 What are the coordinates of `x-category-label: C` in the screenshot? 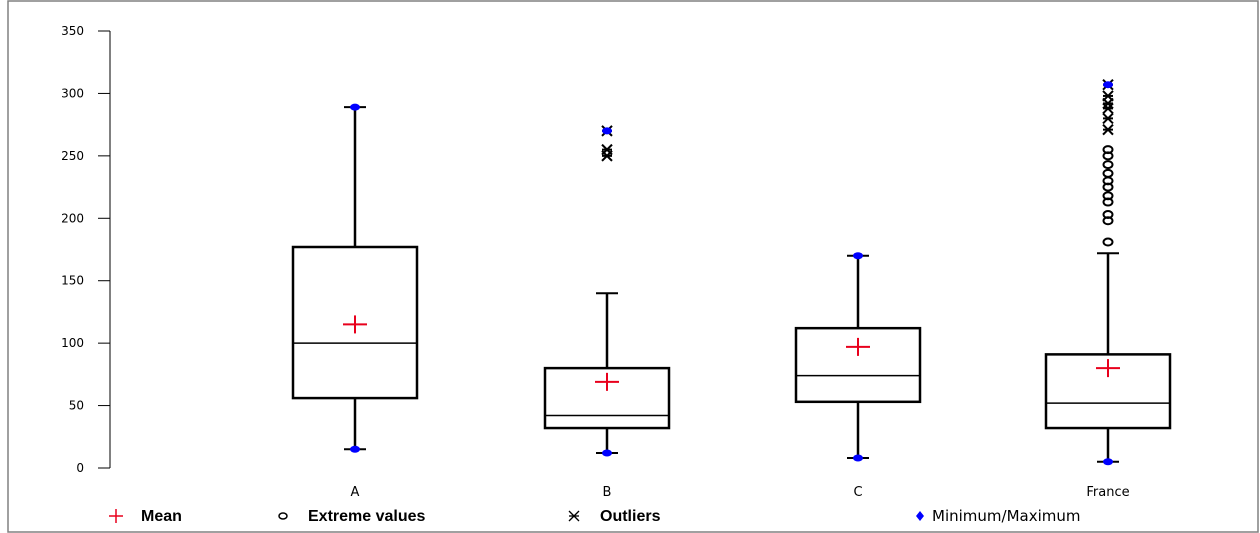 It's located at (857, 492).